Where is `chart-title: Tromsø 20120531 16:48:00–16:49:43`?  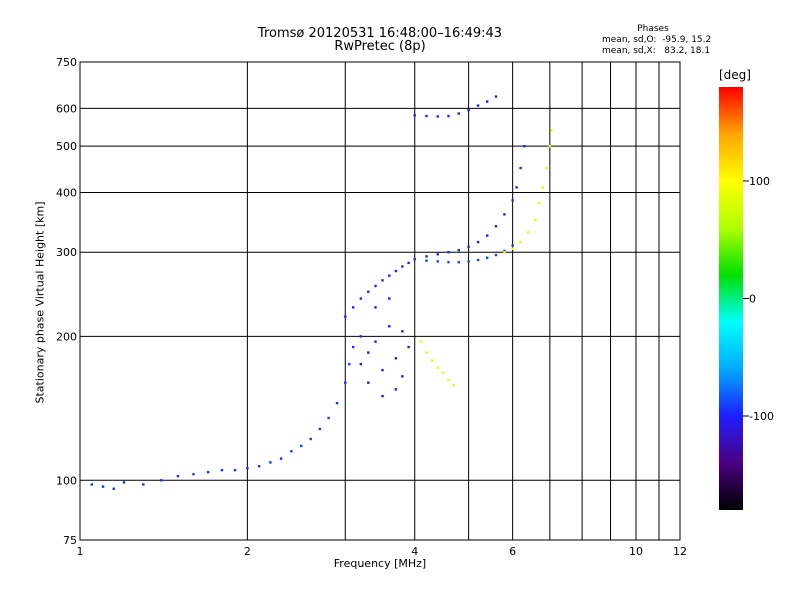 chart-title: Tromsø 20120531 16:48:00–16:49:43 is located at coordinates (380, 33).